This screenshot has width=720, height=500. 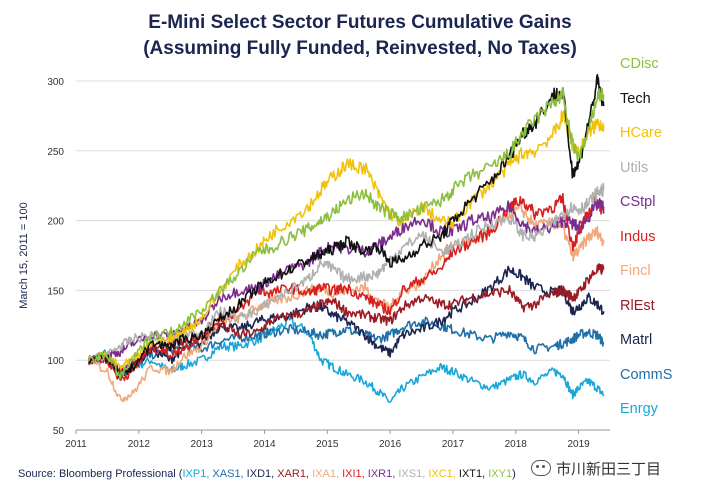 I want to click on series-line-enrgy, so click(x=346, y=359).